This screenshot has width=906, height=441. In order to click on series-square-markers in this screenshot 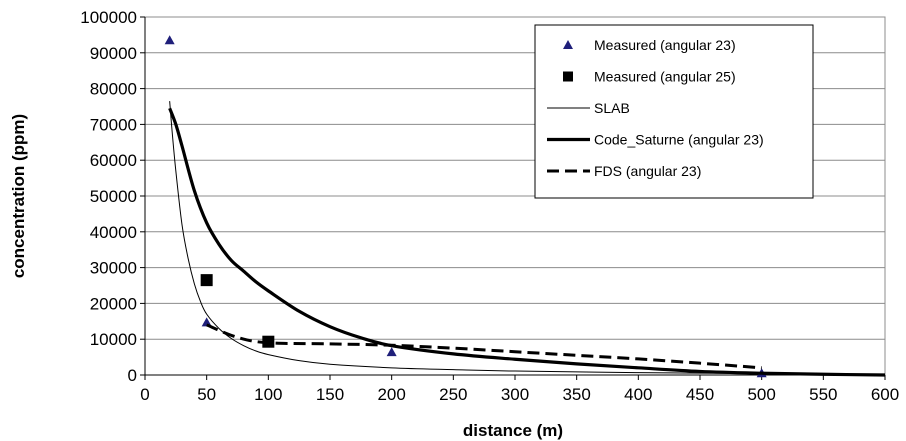, I will do `click(237, 311)`.